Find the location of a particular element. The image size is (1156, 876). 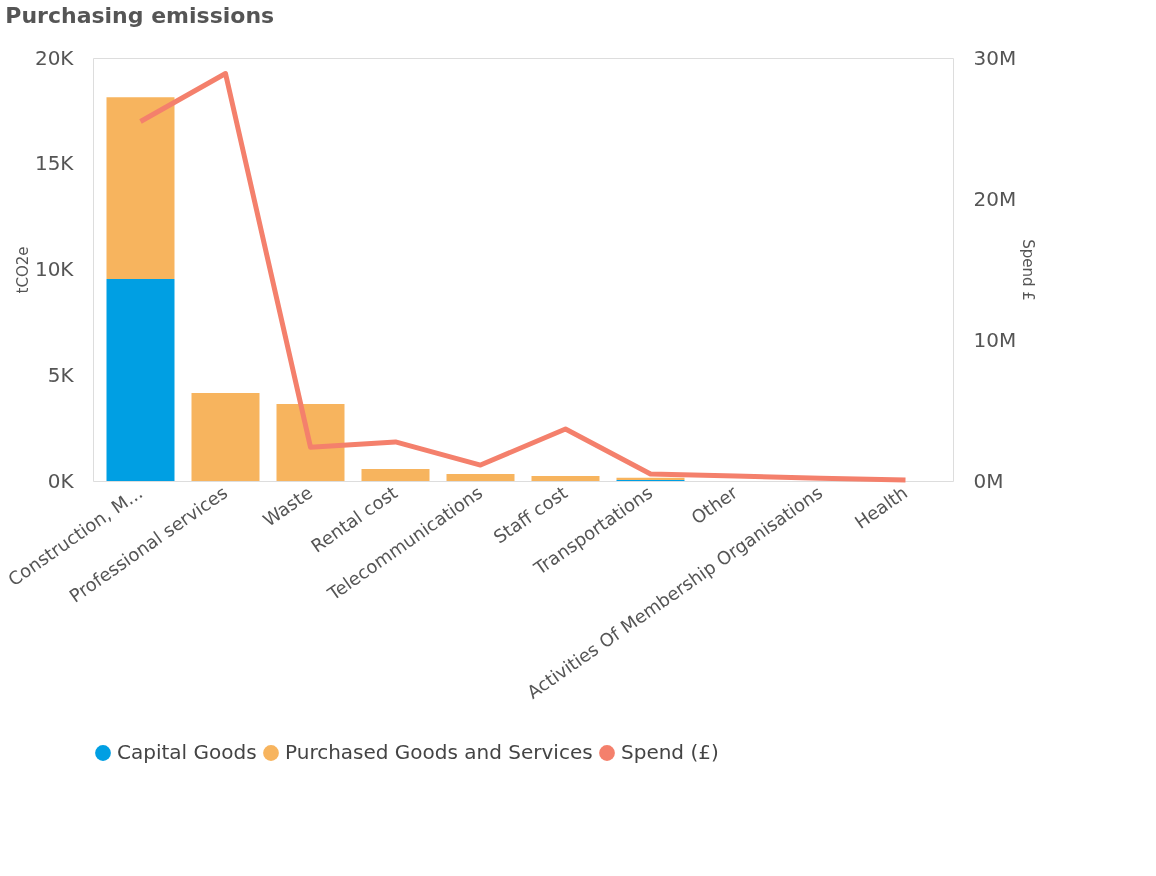

y2-tick-label: 10M is located at coordinates (995, 339).